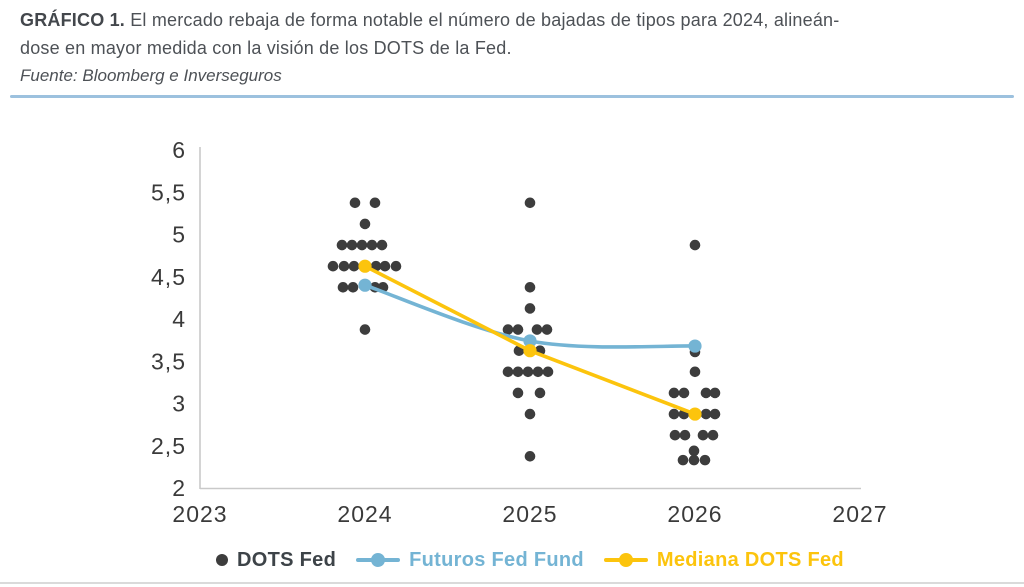  Describe the element at coordinates (287, 559) in the screenshot. I see `legend-label: DOTS Fed` at that location.